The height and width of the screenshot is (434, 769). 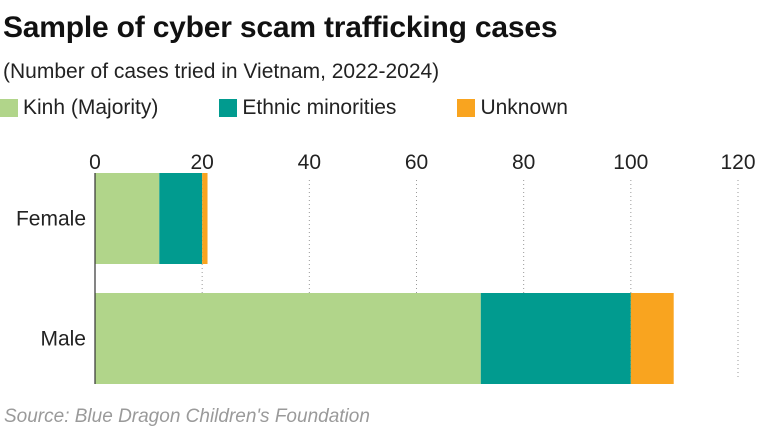 What do you see at coordinates (466, 108) in the screenshot?
I see `legend-swatch-unknown` at bounding box center [466, 108].